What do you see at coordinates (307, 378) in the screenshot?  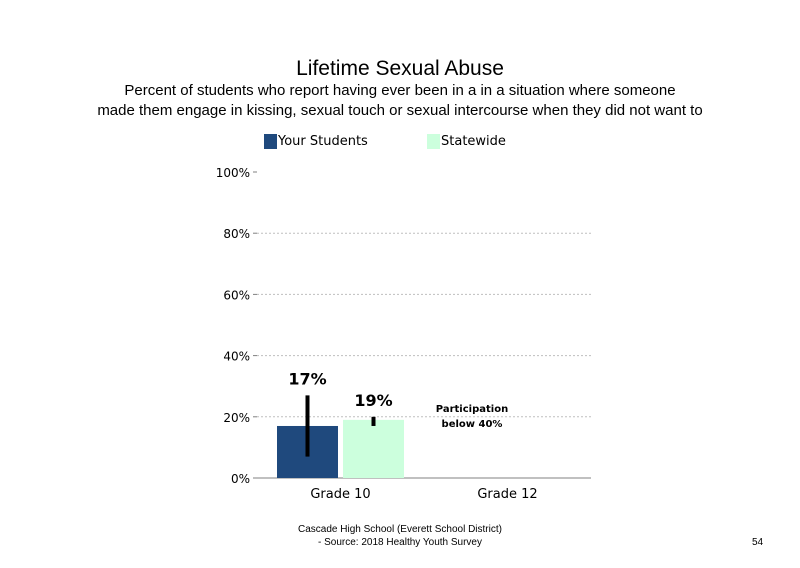 I see `data-label-0-0: 17%` at bounding box center [307, 378].